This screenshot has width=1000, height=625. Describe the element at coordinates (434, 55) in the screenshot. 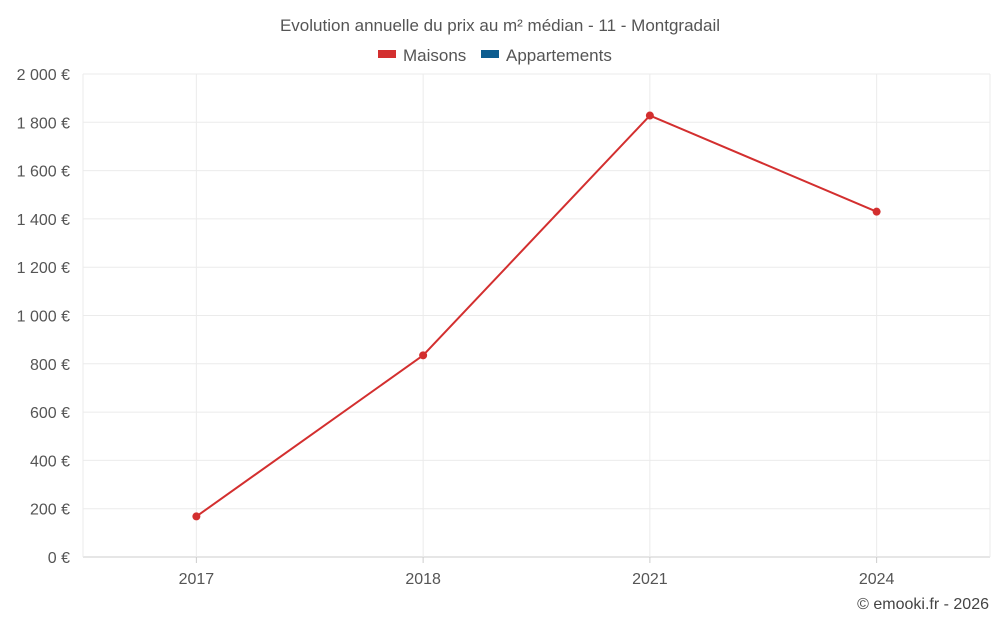

I see `legend-label-maisons: Maisons` at that location.